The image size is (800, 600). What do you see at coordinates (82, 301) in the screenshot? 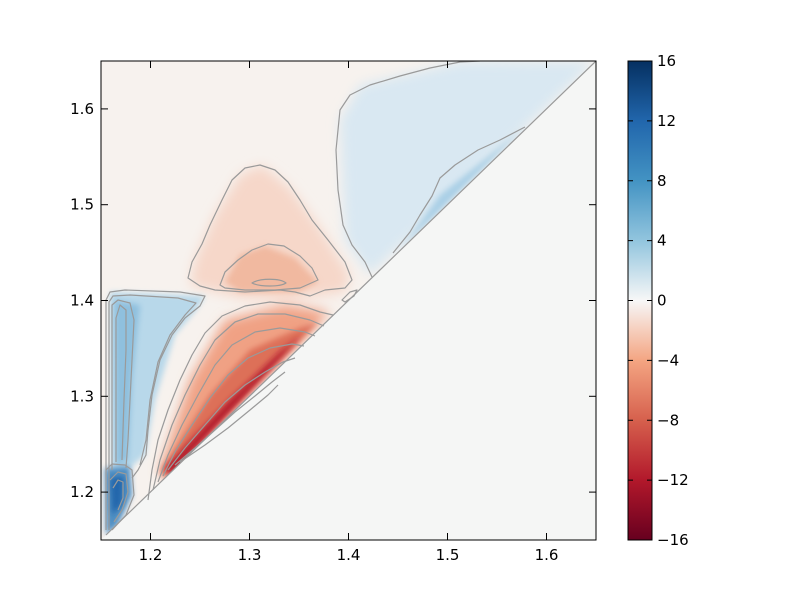
I see `y-tick-label: 1.4` at bounding box center [82, 301].